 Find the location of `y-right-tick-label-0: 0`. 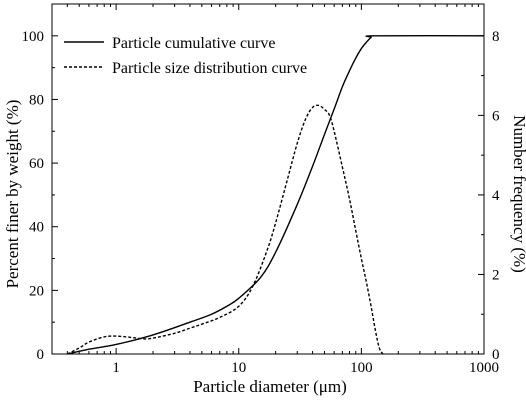

y-right-tick-label-0: 0 is located at coordinates (496, 355).